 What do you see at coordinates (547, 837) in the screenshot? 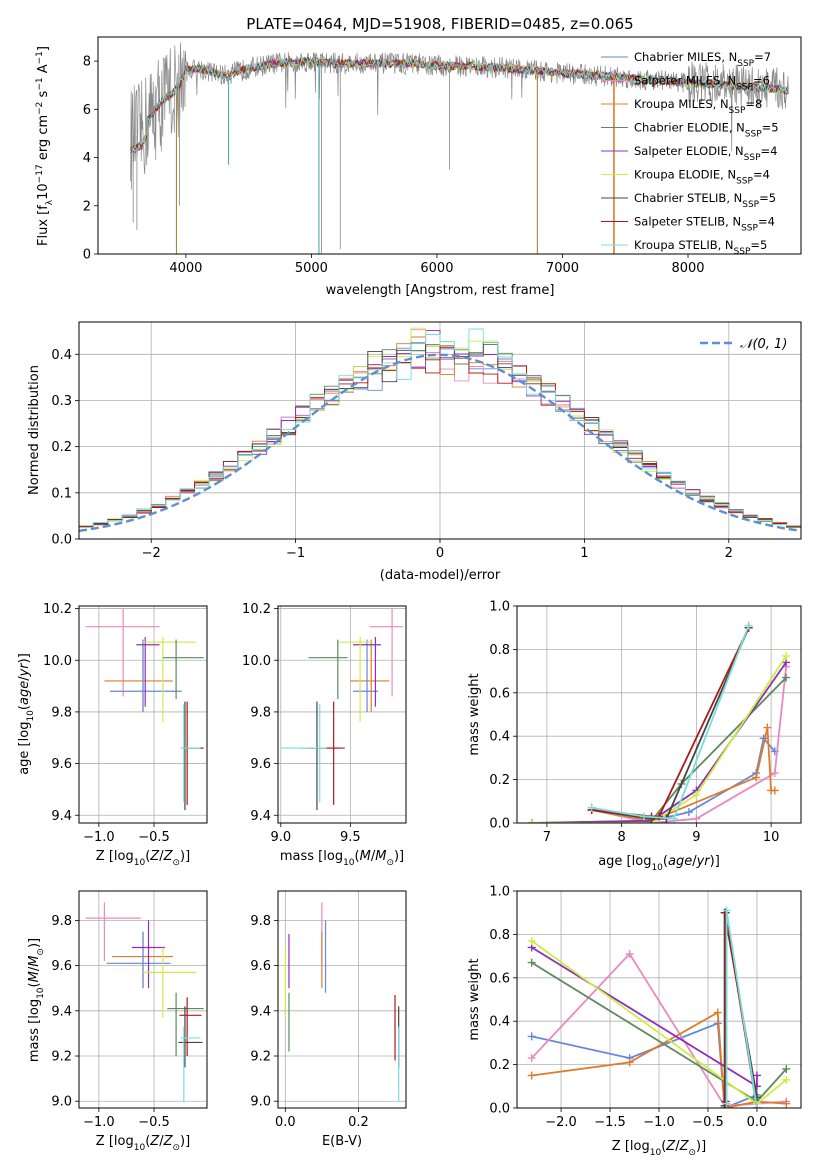
I see `x-tick-label: 7` at bounding box center [547, 837].